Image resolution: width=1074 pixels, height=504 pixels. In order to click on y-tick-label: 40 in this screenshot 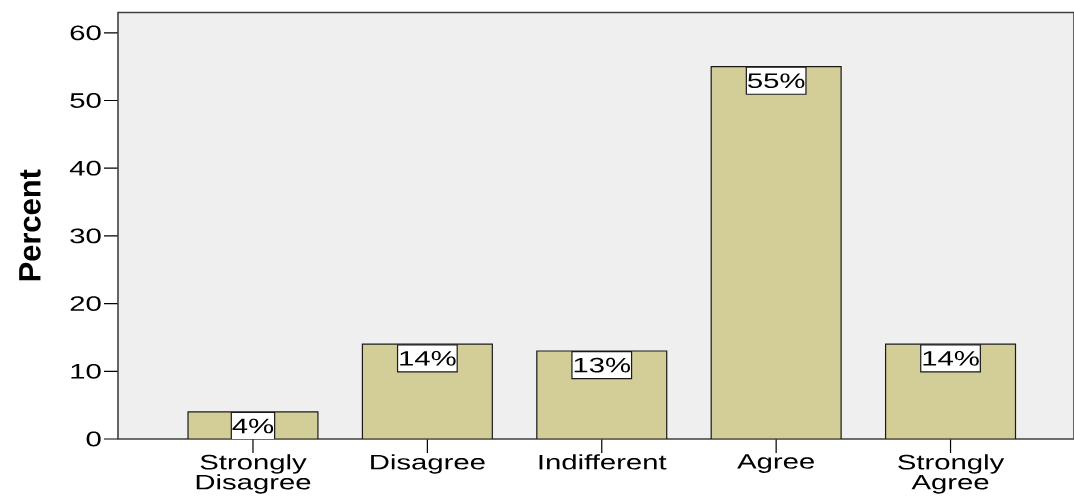, I will do `click(85, 168)`.